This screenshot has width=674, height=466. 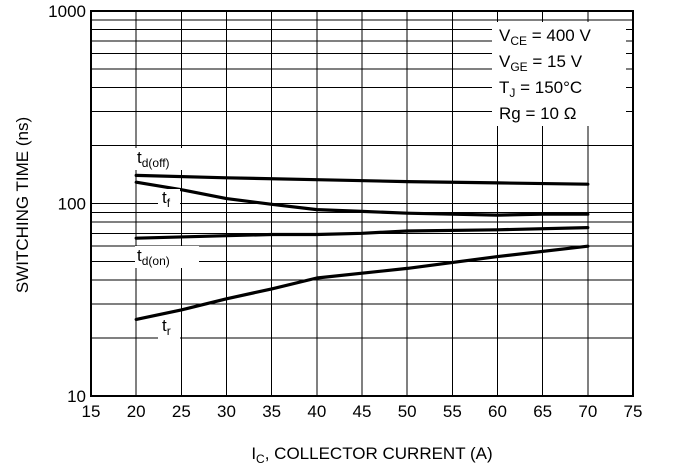 What do you see at coordinates (518, 67) in the screenshot?
I see `condition-vge-sub: GE` at bounding box center [518, 67].